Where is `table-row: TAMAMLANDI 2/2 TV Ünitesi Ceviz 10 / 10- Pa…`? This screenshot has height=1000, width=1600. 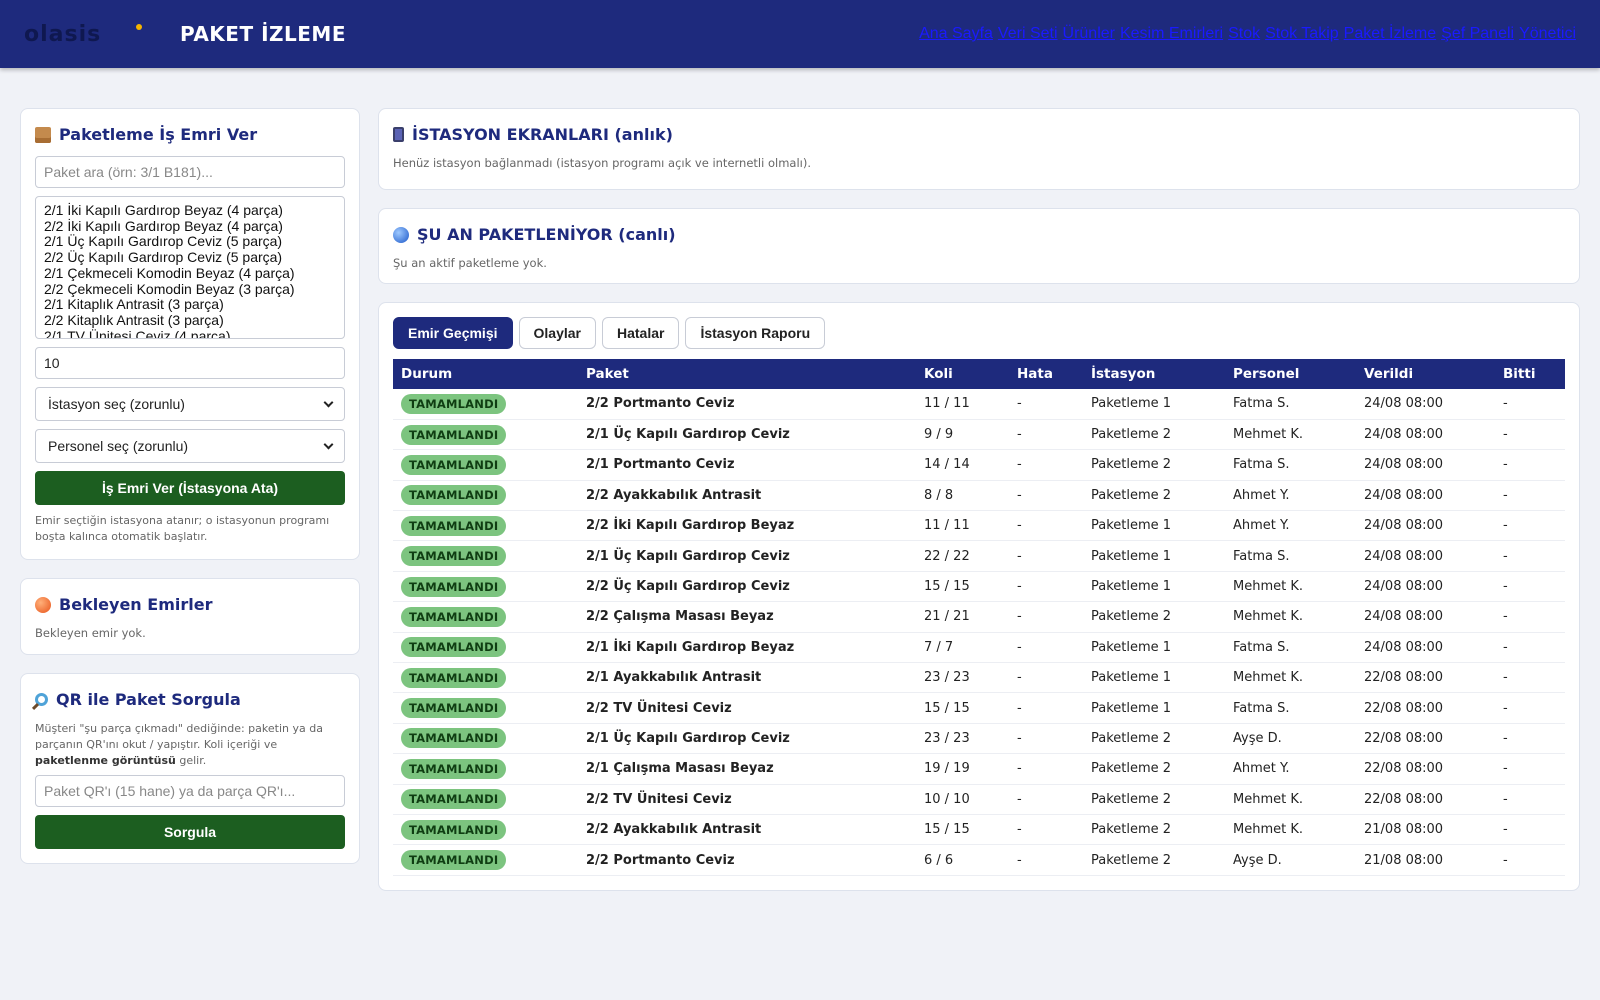 table-row: TAMAMLANDI 2/2 TV Ünitesi Ceviz 10 / 10- Pa… is located at coordinates (979, 799).